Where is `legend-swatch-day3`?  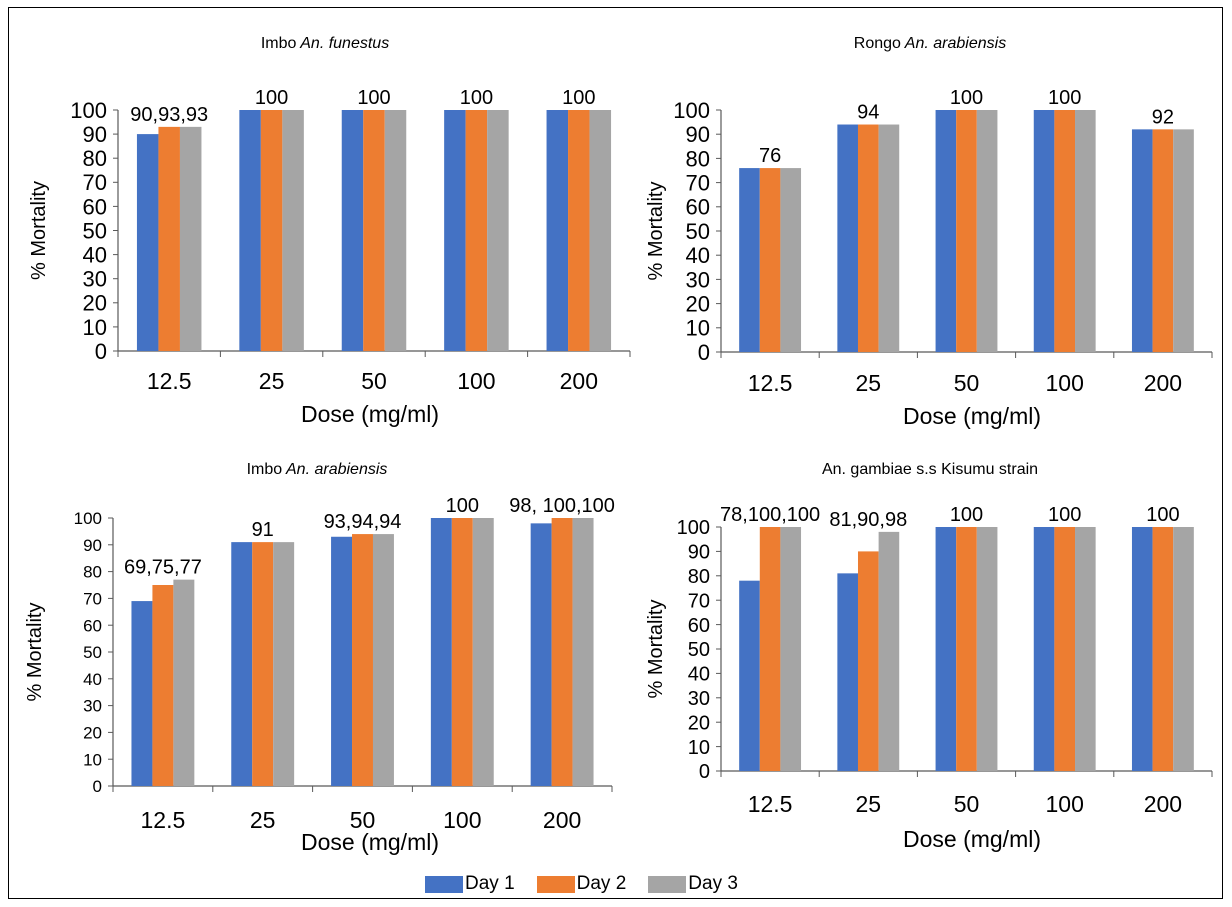
legend-swatch-day3 is located at coordinates (667, 884).